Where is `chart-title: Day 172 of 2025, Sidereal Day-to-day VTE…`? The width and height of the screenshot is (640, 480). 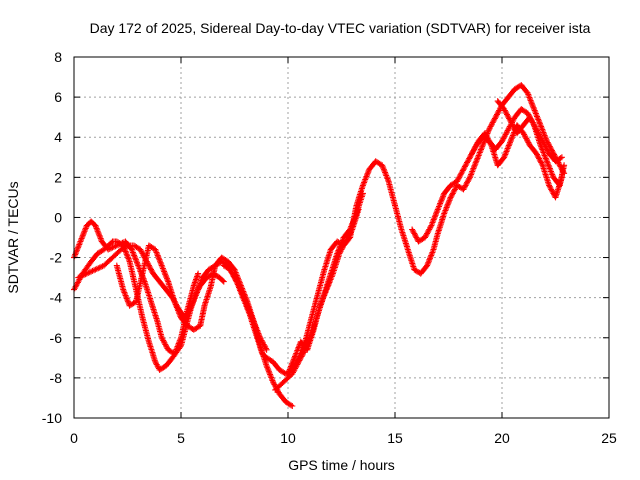
chart-title: Day 172 of 2025, Sidereal Day-to-day VTE… is located at coordinates (340, 28).